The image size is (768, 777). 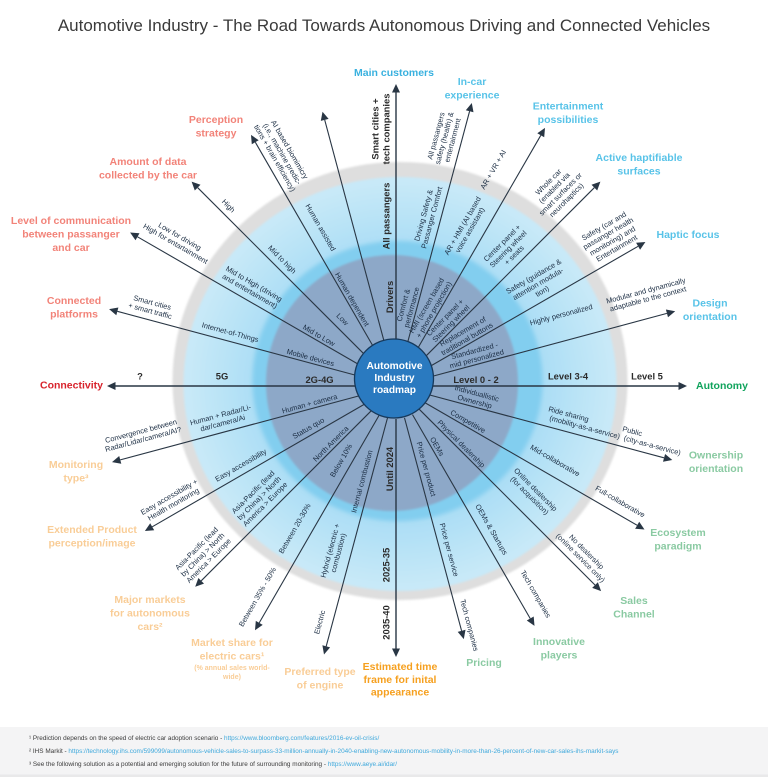 What do you see at coordinates (568, 376) in the screenshot?
I see `svg-text: Level 3-4` at bounding box center [568, 376].